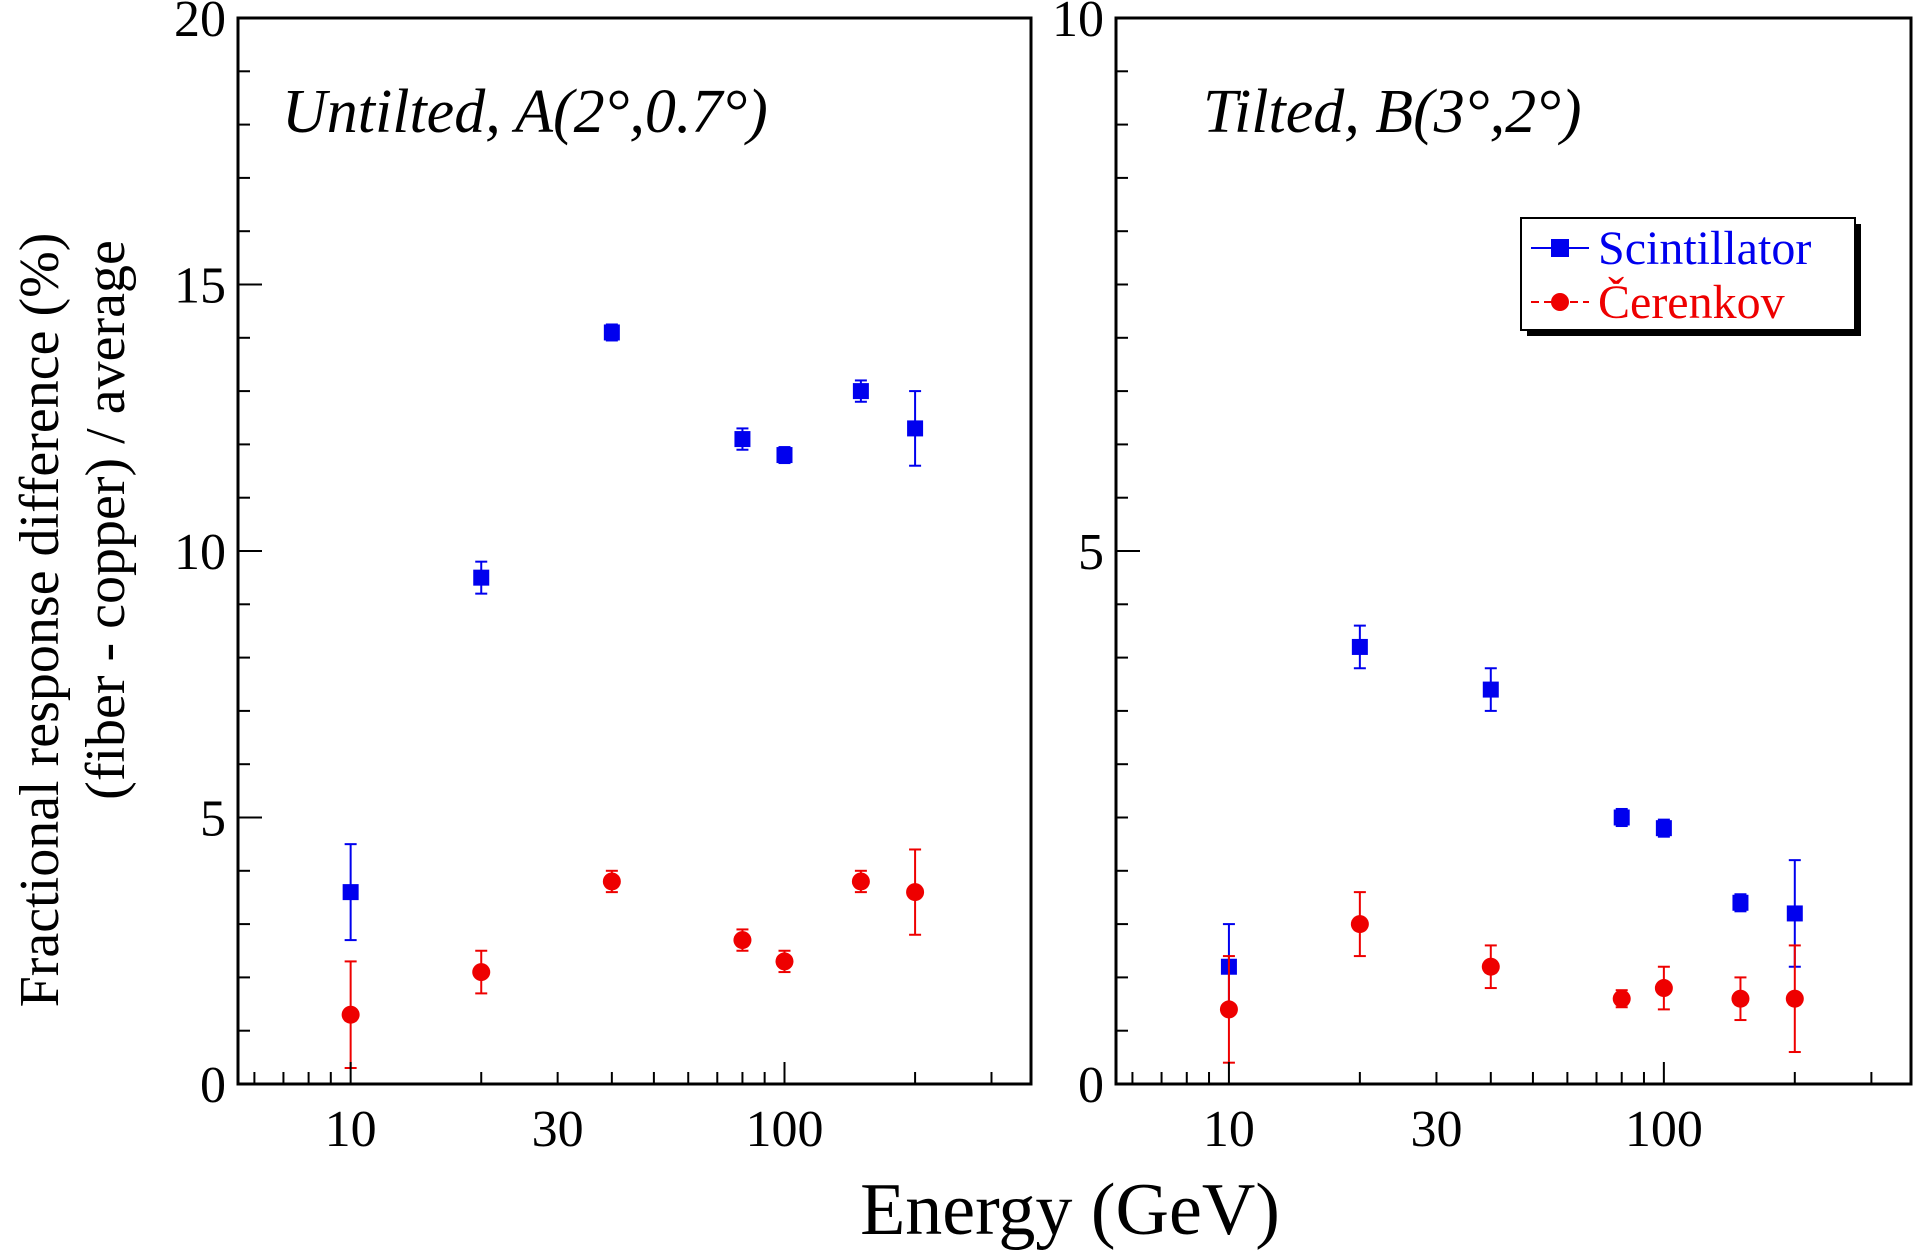  What do you see at coordinates (1560, 302) in the screenshot?
I see `legend-marker-cerenkov` at bounding box center [1560, 302].